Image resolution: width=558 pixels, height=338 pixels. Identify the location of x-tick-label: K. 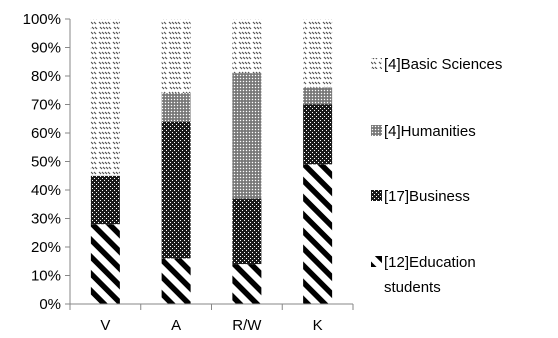
(318, 325).